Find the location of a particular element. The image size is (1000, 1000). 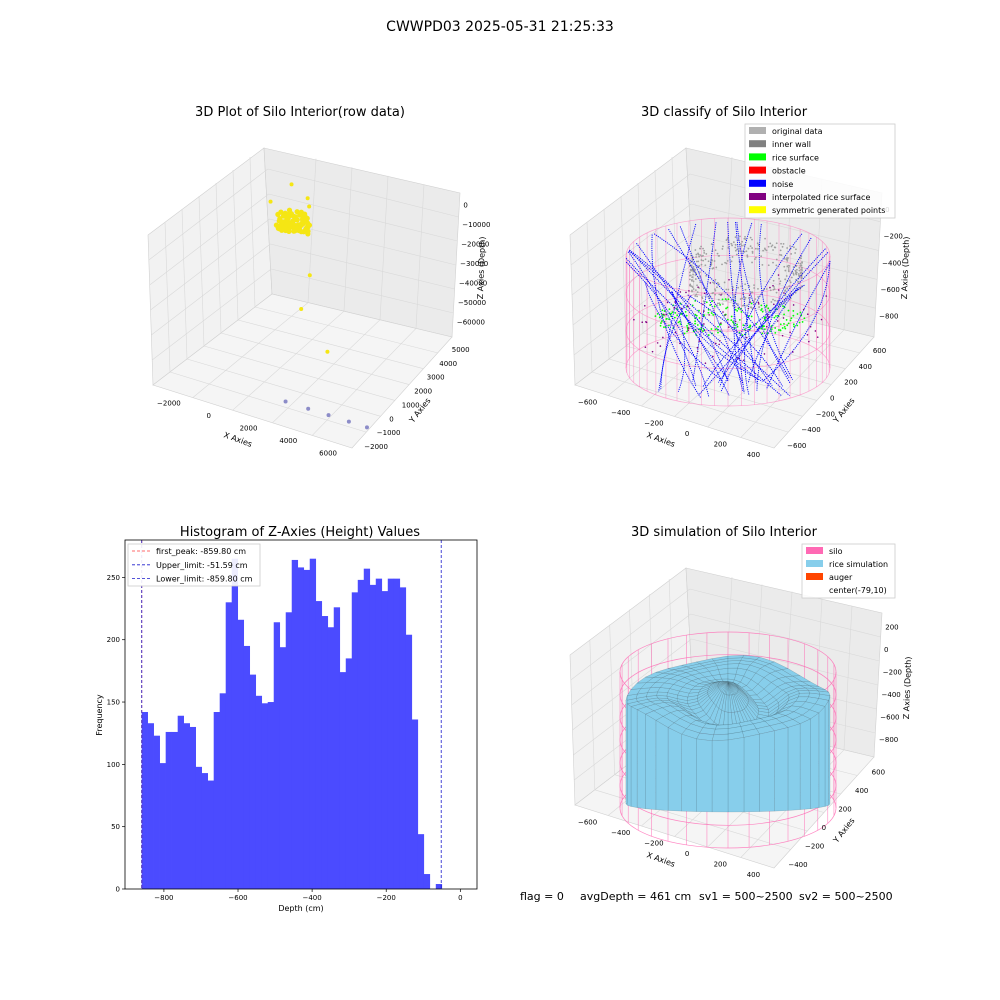

x-tick-label: 200 is located at coordinates (720, 864).